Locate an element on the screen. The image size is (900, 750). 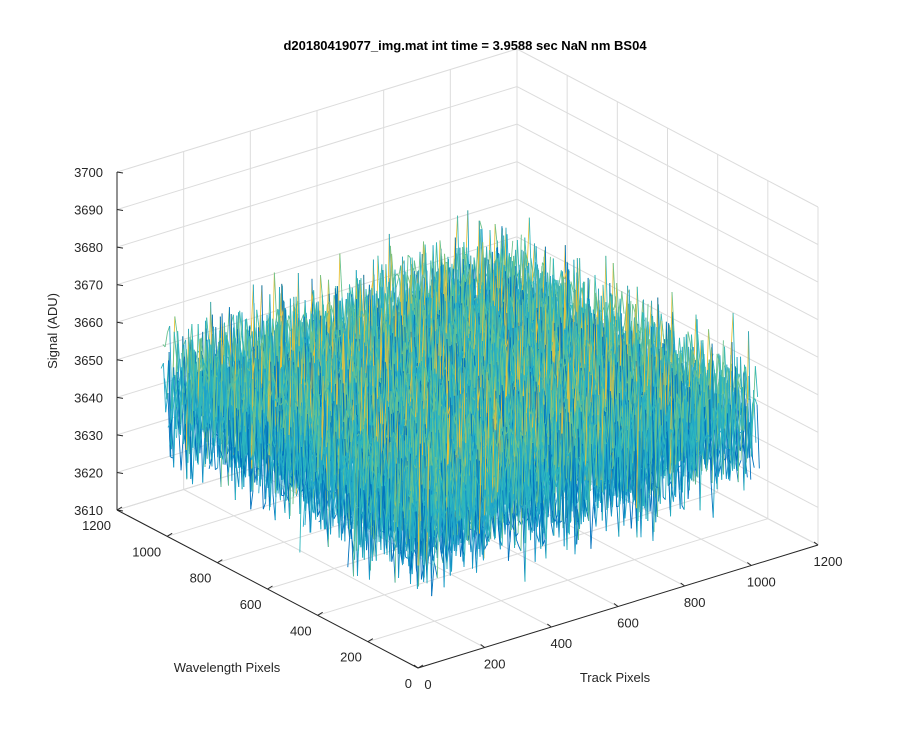
z-tick-label: 3630 is located at coordinates (88, 435).